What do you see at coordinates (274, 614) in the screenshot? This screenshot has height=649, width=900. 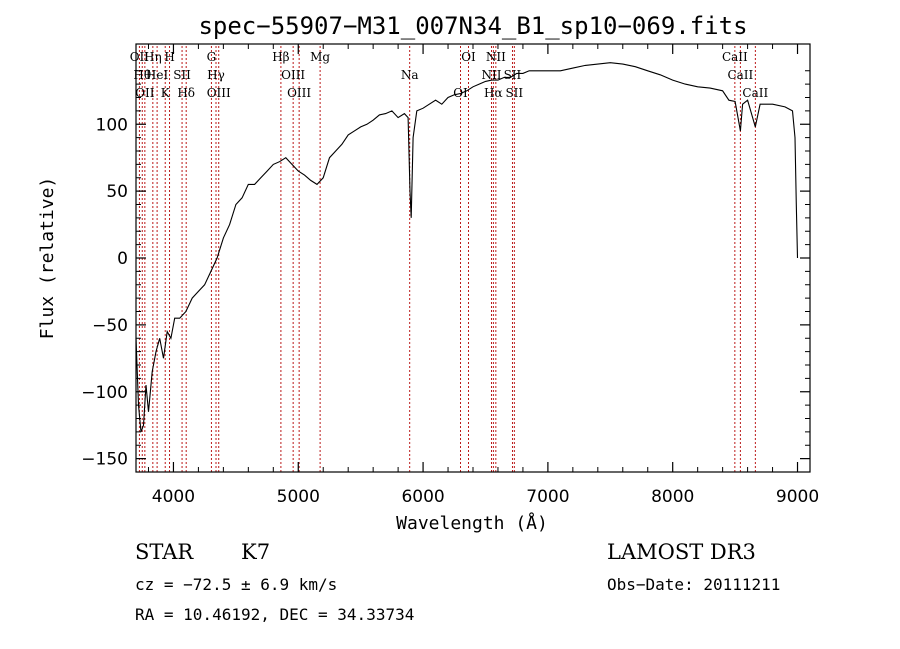 I see `coordinates-text: RA = 10.46192, DEC = 34.33734` at bounding box center [274, 614].